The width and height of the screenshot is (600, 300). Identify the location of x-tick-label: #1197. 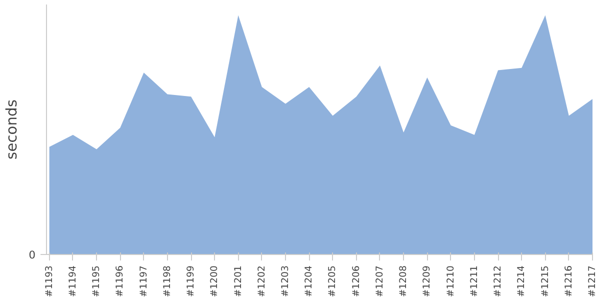
(144, 281).